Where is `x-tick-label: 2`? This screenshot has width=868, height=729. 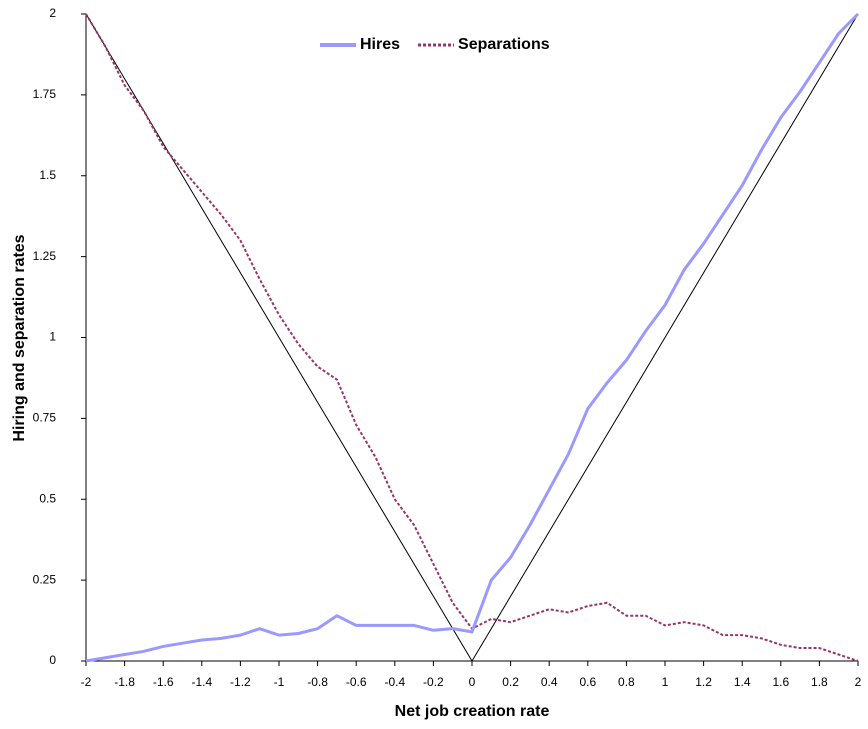 x-tick-label: 2 is located at coordinates (858, 682).